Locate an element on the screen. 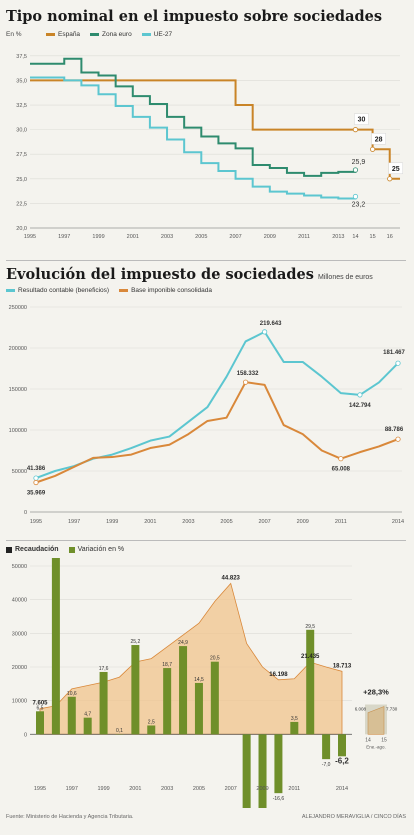 This screenshot has height=835, width=414. legend-label: UE-27 is located at coordinates (163, 34).